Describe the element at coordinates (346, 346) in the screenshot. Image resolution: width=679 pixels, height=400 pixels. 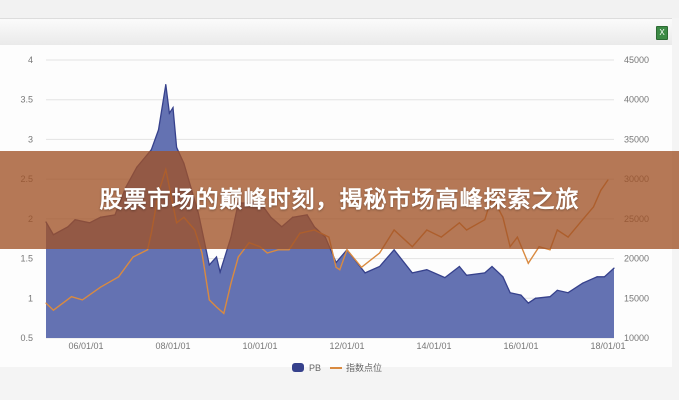
I see `x-tick-label: 12/01/01` at that location.